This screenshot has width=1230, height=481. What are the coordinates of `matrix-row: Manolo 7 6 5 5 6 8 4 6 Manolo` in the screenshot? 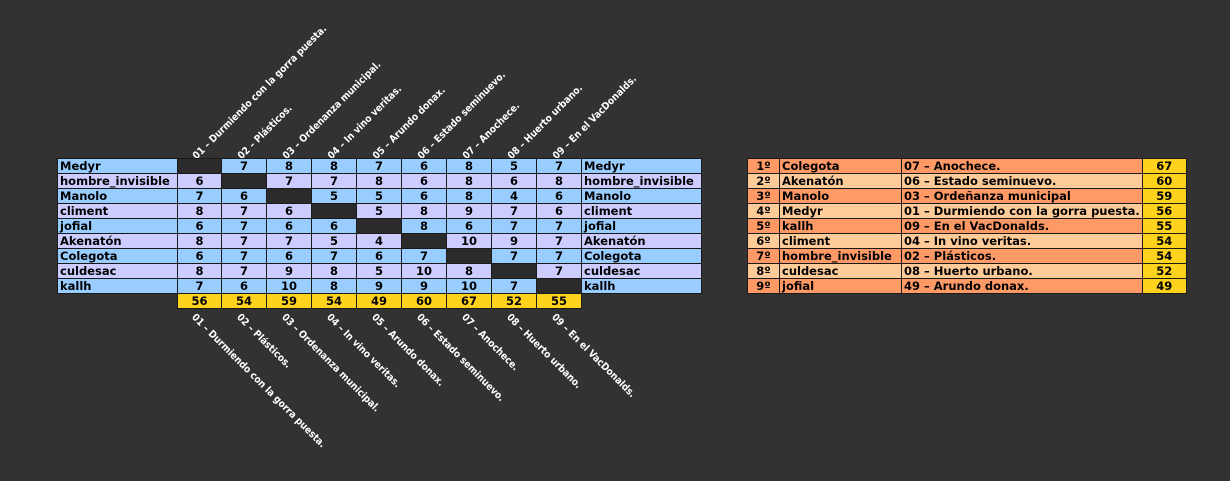 It's located at (379, 196).